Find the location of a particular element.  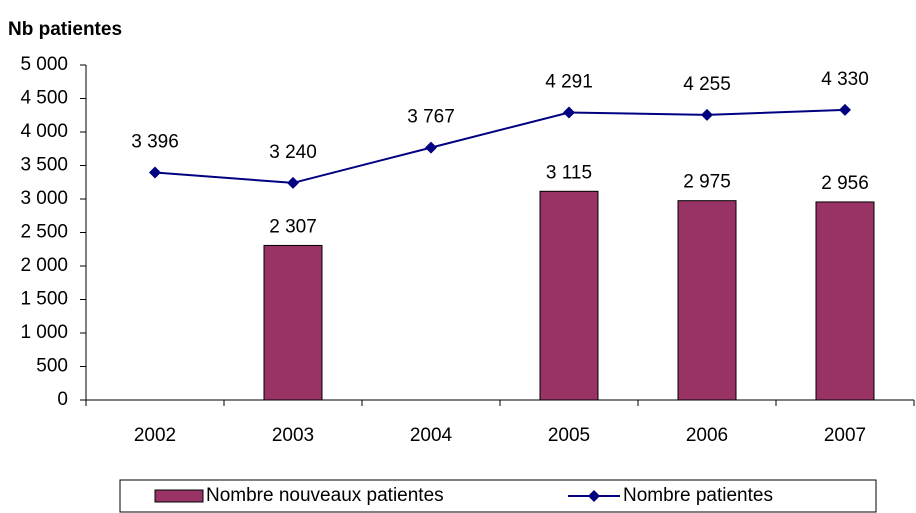

x-tick-label: 2007 is located at coordinates (845, 435).